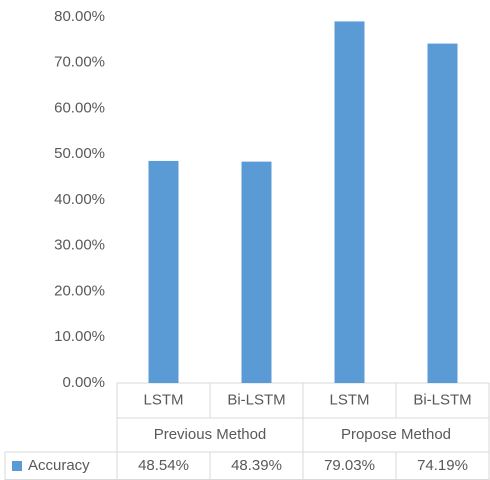 This screenshot has height=480, width=490. I want to click on group-label: Previous Method, so click(210, 434).